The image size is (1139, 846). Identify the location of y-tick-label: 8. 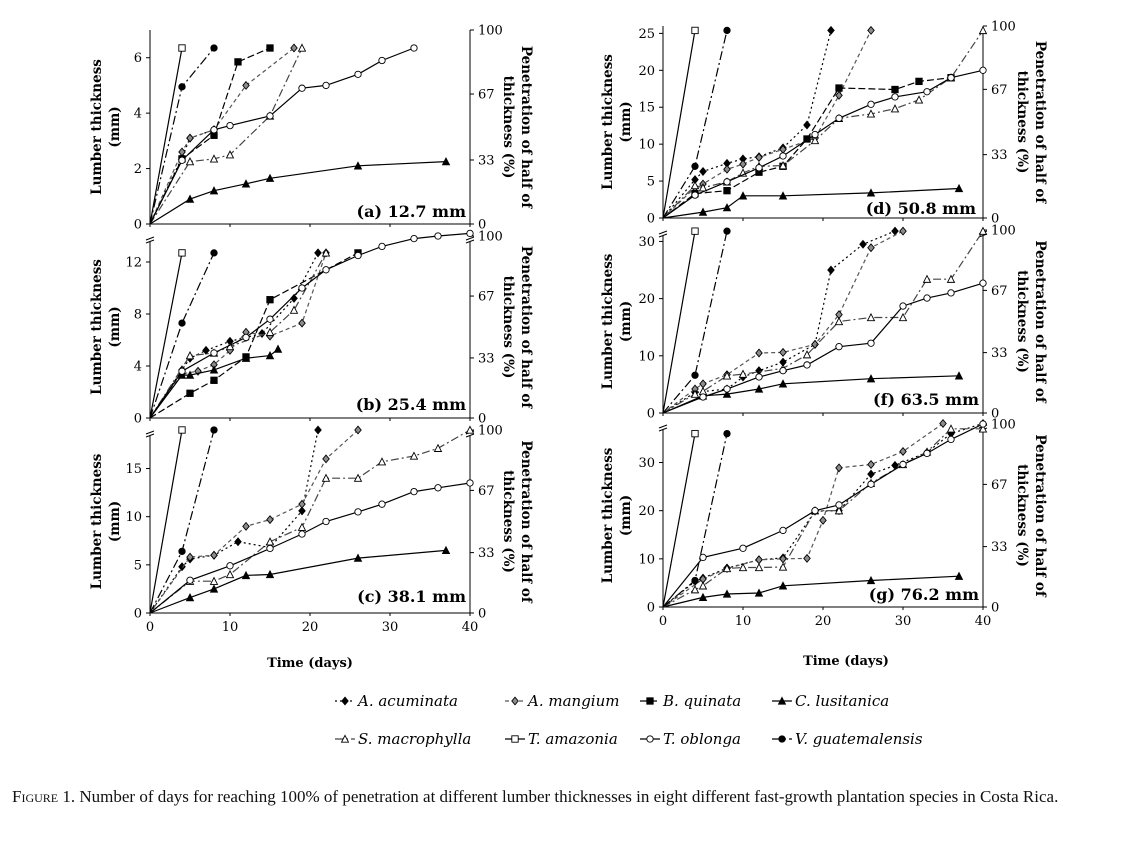
(138, 315).